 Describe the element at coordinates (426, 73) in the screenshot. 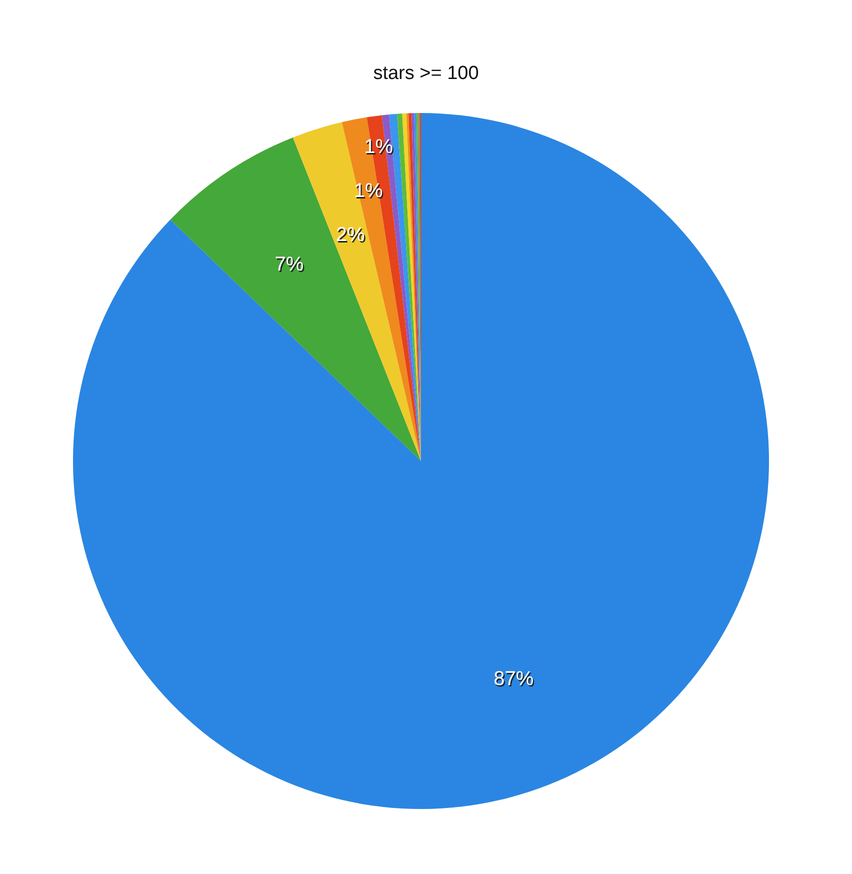

I see `chart-title: stars >= 100` at that location.